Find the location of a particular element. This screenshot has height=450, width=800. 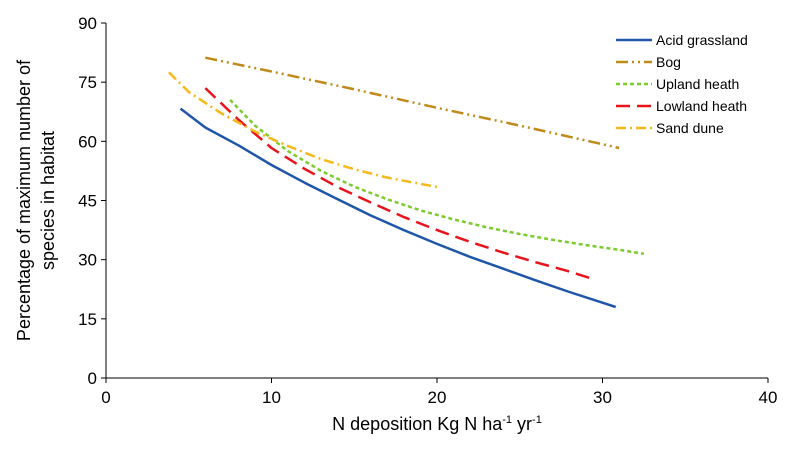

x-tick-label: 40 is located at coordinates (768, 397).